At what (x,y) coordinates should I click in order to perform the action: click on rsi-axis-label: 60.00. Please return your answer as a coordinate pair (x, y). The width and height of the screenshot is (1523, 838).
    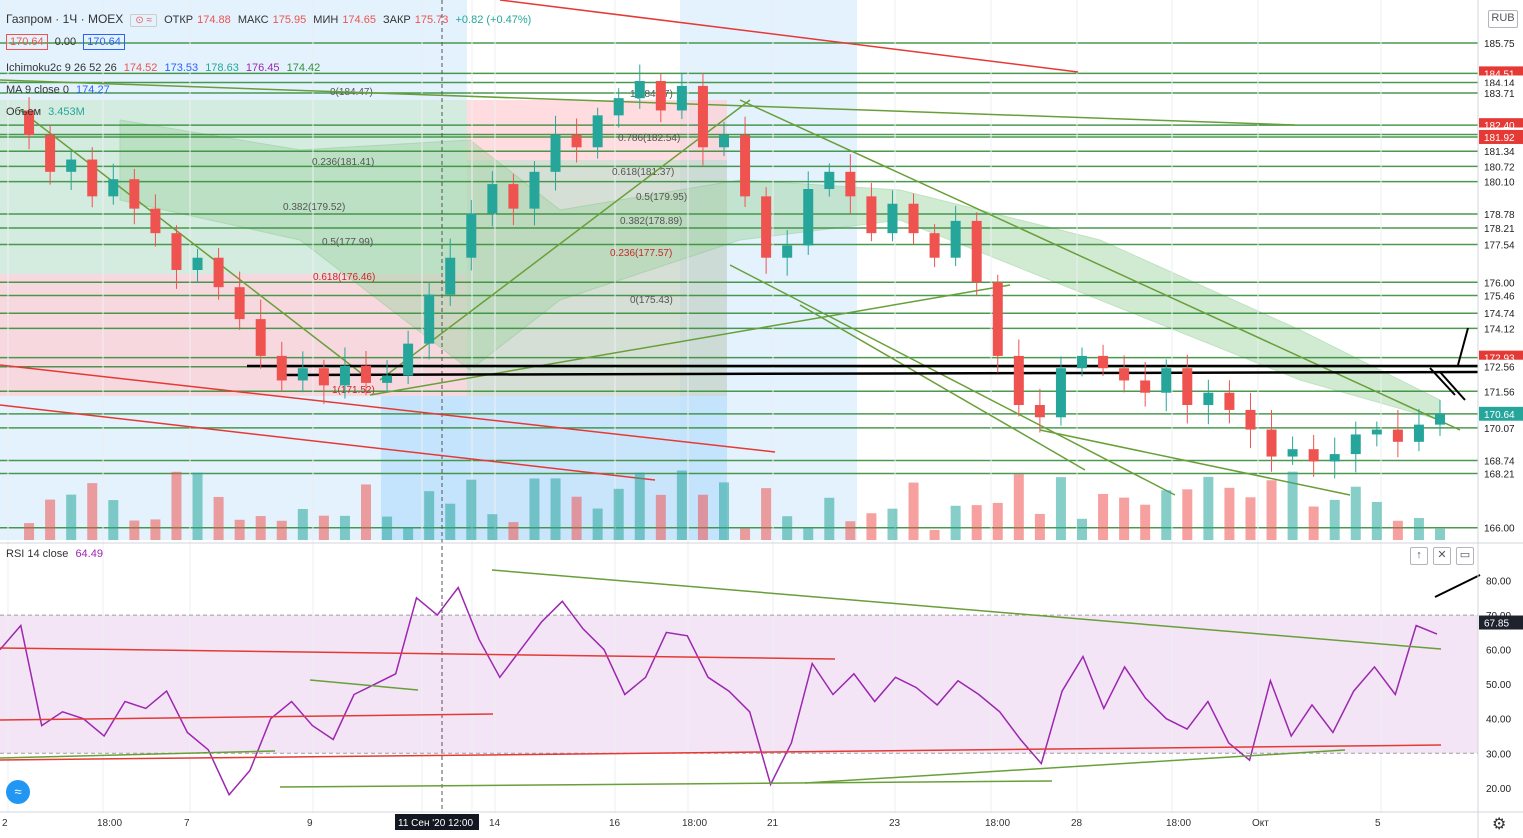
    Looking at the image, I should click on (1498, 651).